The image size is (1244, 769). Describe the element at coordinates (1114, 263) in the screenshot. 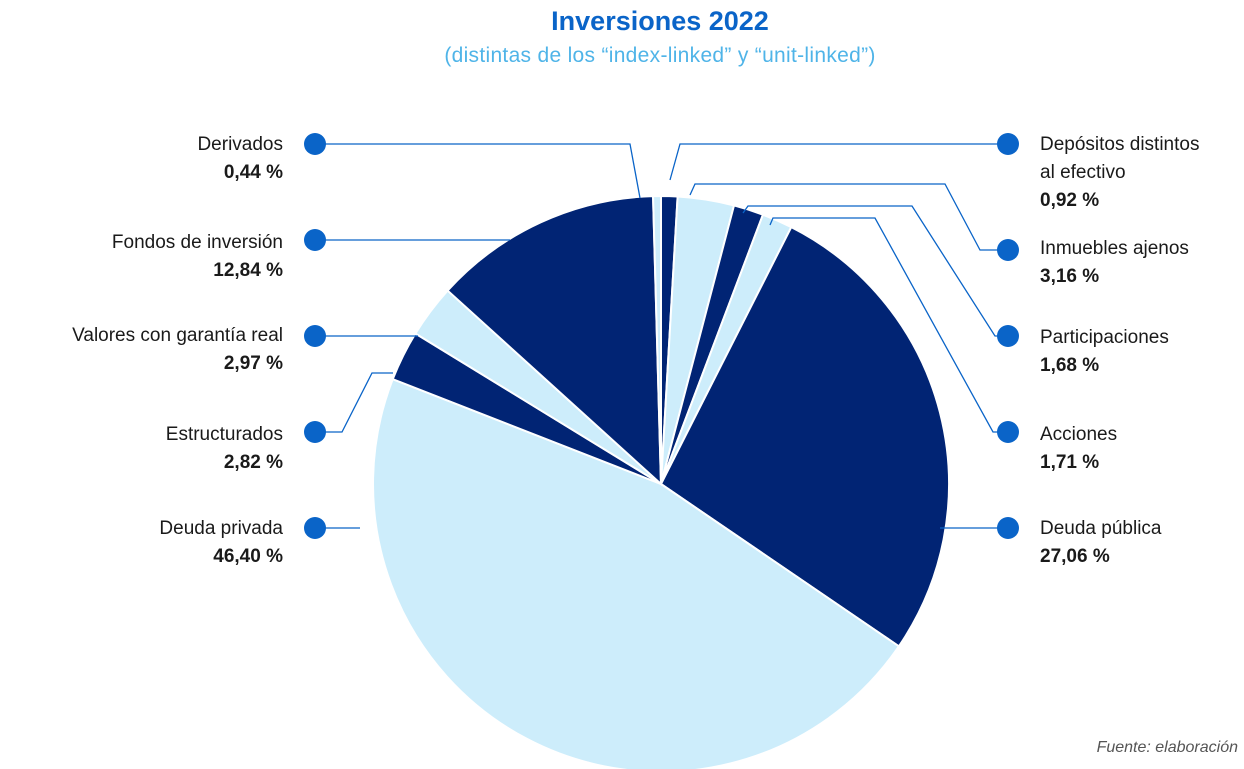

I see `label-inmuebles: Inmuebles ajenos 3,16 %` at that location.